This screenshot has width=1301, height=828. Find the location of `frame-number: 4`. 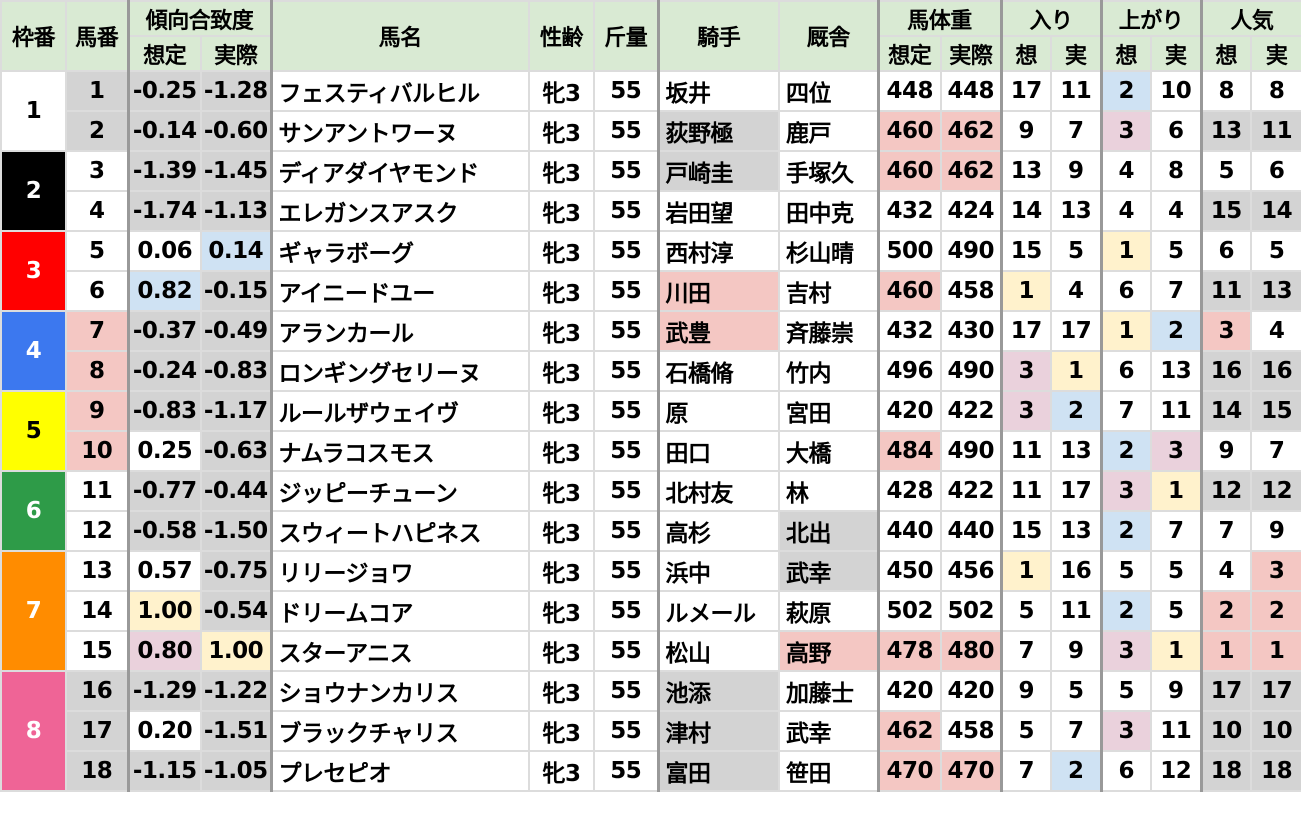

frame-number: 4 is located at coordinates (33, 351).